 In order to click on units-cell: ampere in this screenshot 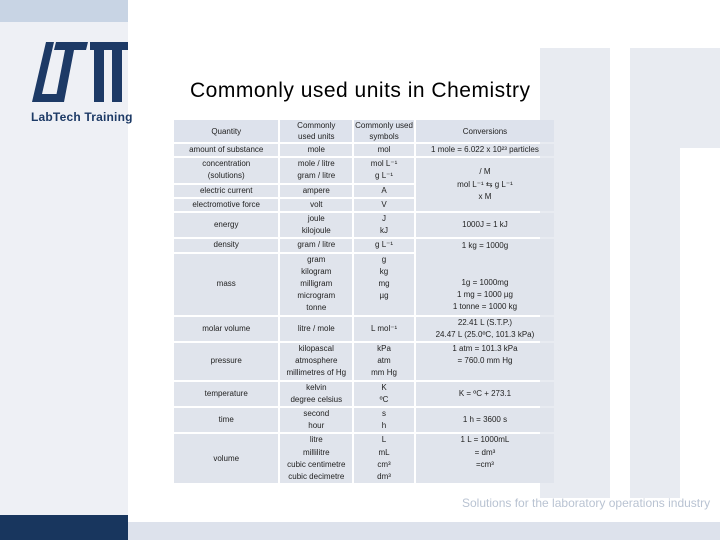, I will do `click(316, 190)`.